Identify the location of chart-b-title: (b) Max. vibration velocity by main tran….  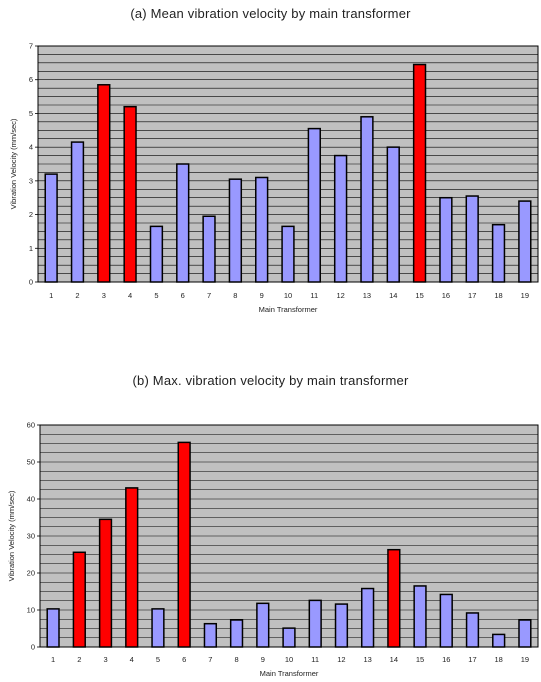
(270, 380).